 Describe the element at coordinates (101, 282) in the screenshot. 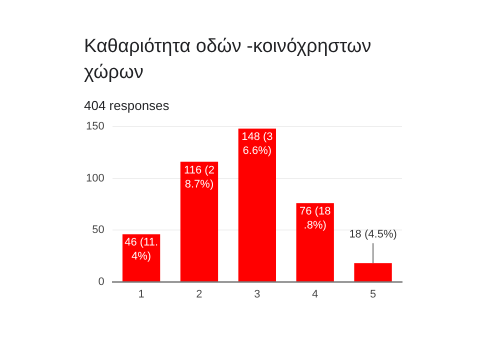

I see `y-tick-label: 0` at that location.